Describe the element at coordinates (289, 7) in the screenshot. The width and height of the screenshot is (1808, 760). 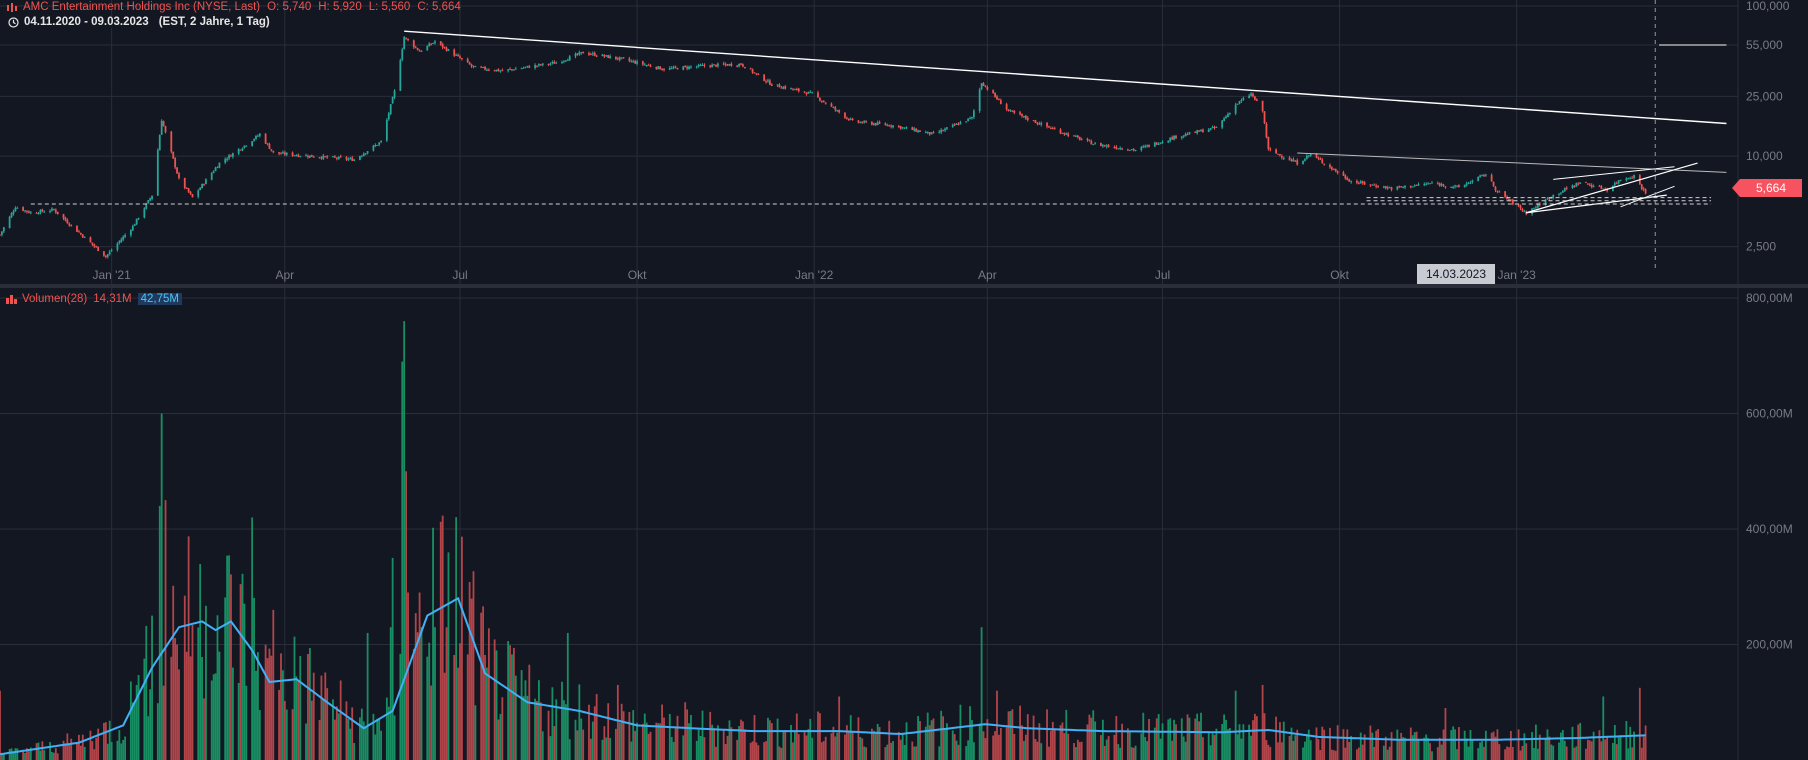
I see `open-value: O: 5,740` at that location.